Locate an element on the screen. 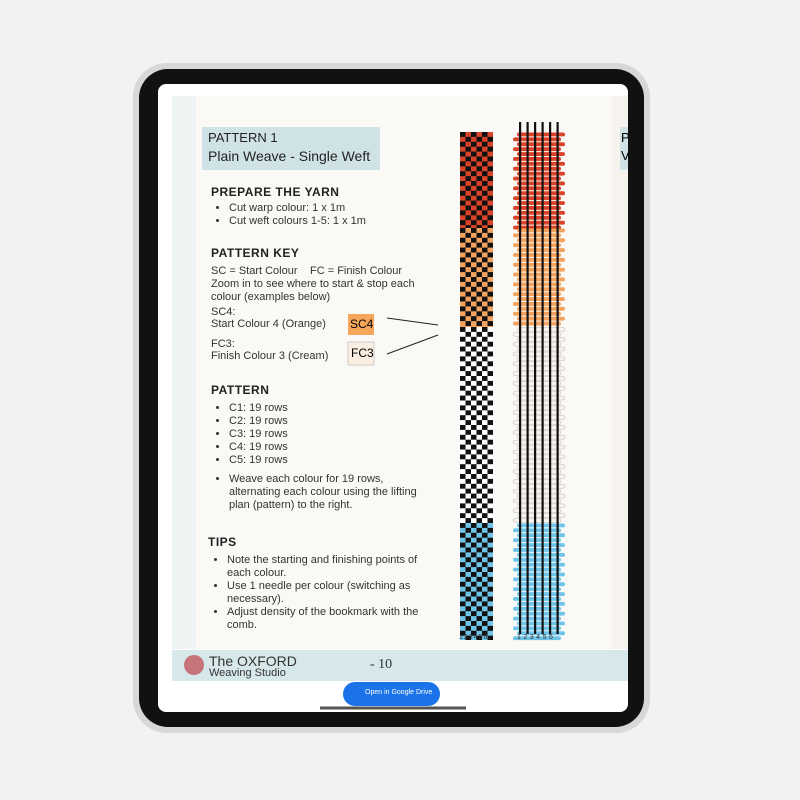 The height and width of the screenshot is (800, 800). title-box is located at coordinates (291, 148).